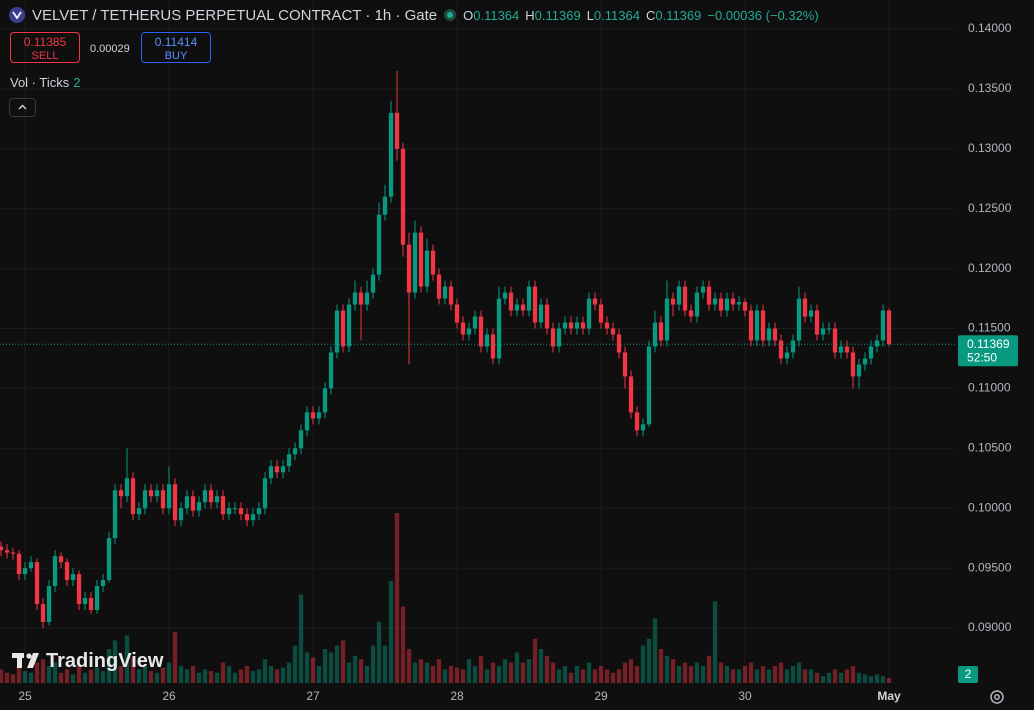  I want to click on sell-button: 0.11385 SELL, so click(45, 47).